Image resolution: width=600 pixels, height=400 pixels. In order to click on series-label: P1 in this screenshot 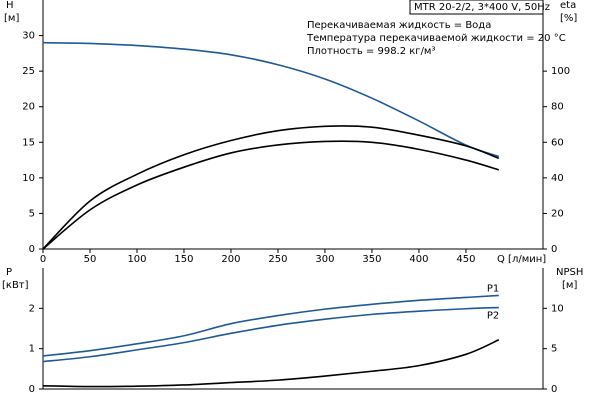, I will do `click(493, 288)`.